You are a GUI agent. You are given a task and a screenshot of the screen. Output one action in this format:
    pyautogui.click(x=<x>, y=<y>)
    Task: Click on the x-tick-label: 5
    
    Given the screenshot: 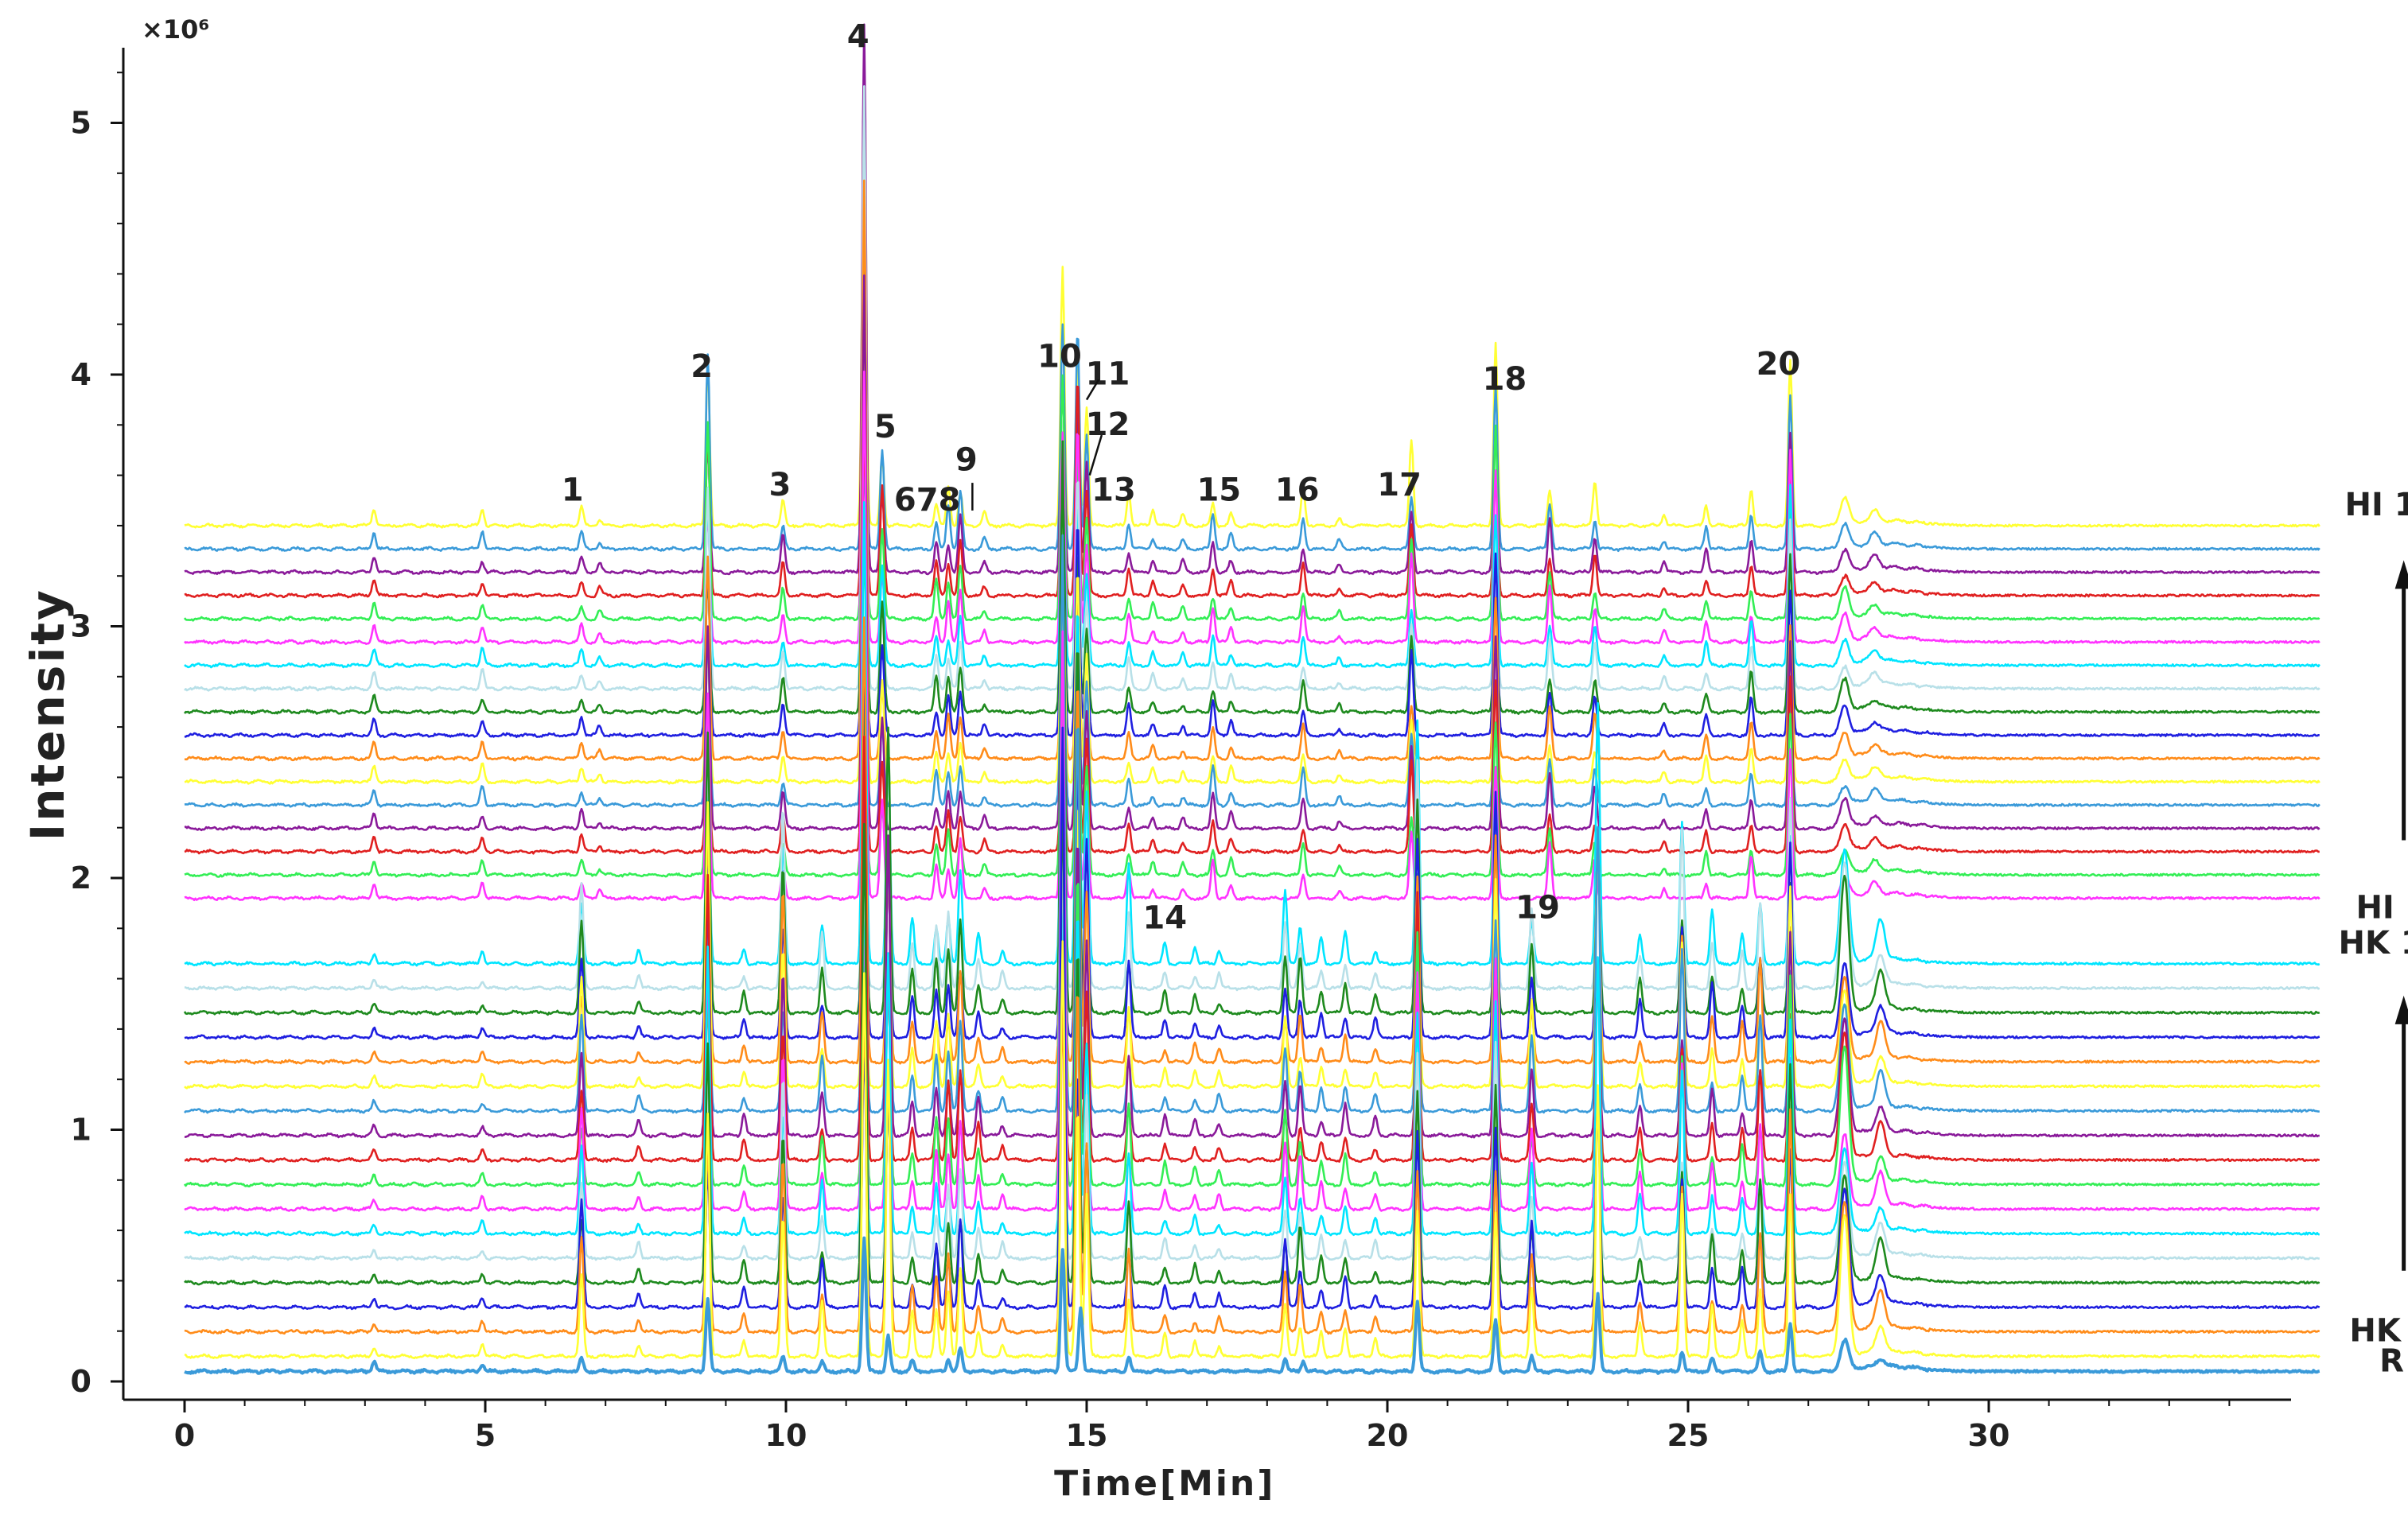 What is the action you would take?
    pyautogui.click(x=485, y=1436)
    